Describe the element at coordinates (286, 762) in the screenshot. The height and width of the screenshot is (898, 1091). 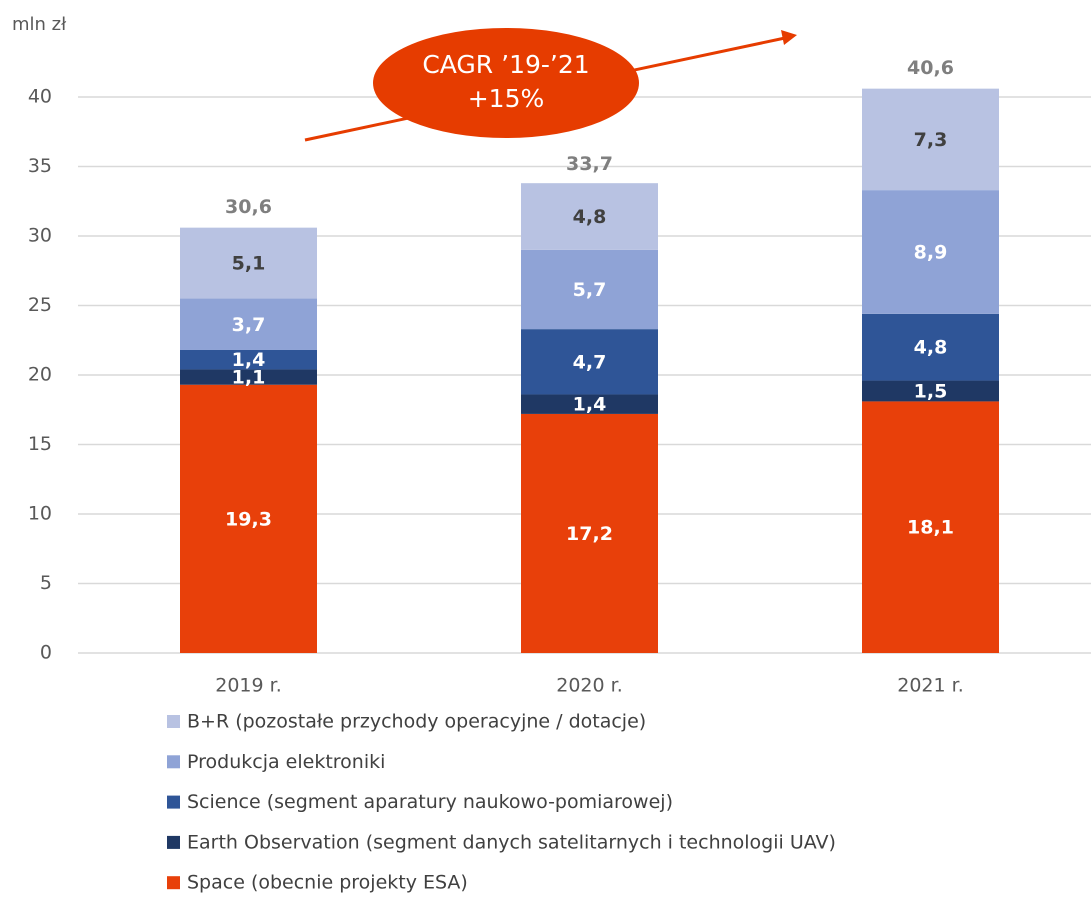
I see `legend-label: Produkcja elektroniki` at that location.